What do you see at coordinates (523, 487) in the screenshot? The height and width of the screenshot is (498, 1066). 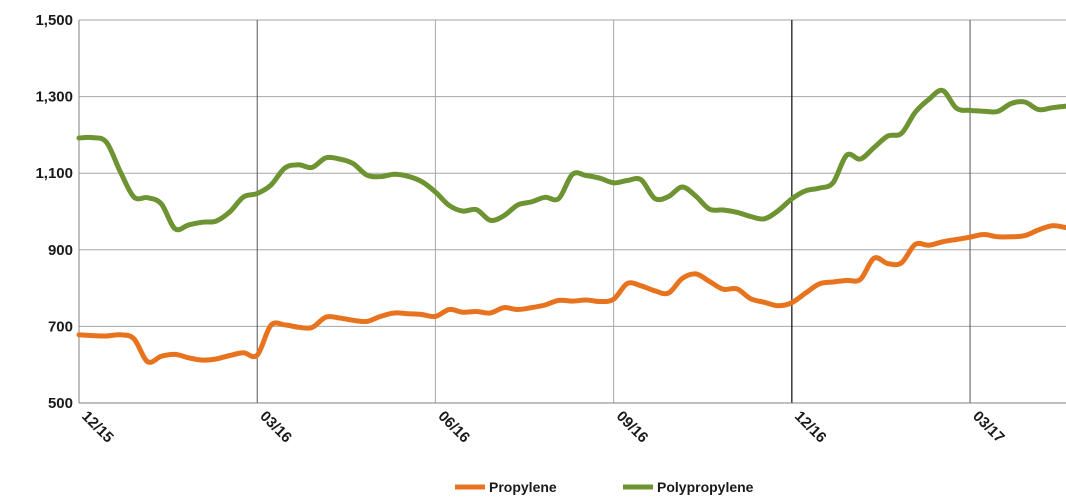 I see `legend-label: Propylene` at bounding box center [523, 487].